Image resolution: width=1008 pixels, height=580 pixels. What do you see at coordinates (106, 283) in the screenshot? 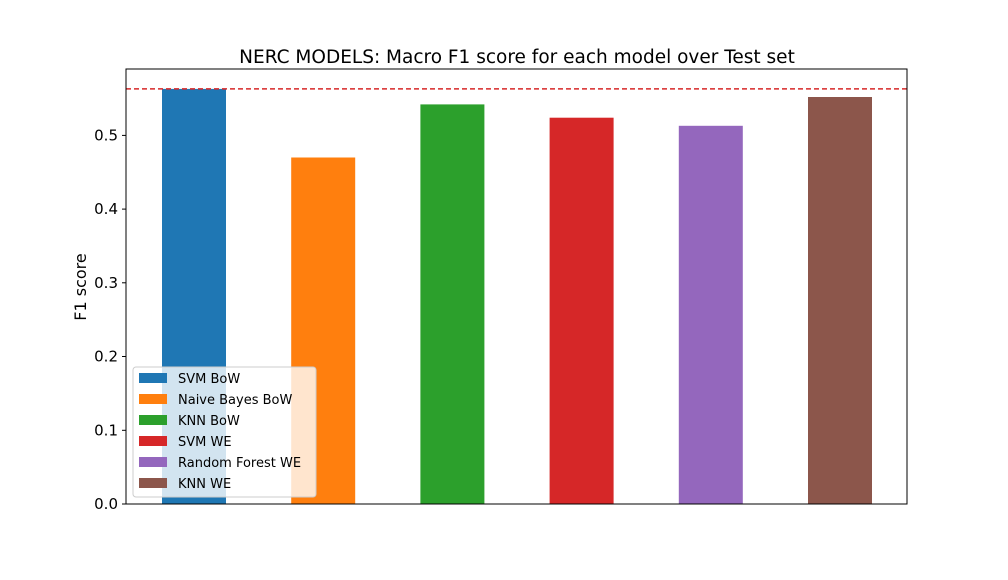
I see `y-tick-label: 0.3` at bounding box center [106, 283].